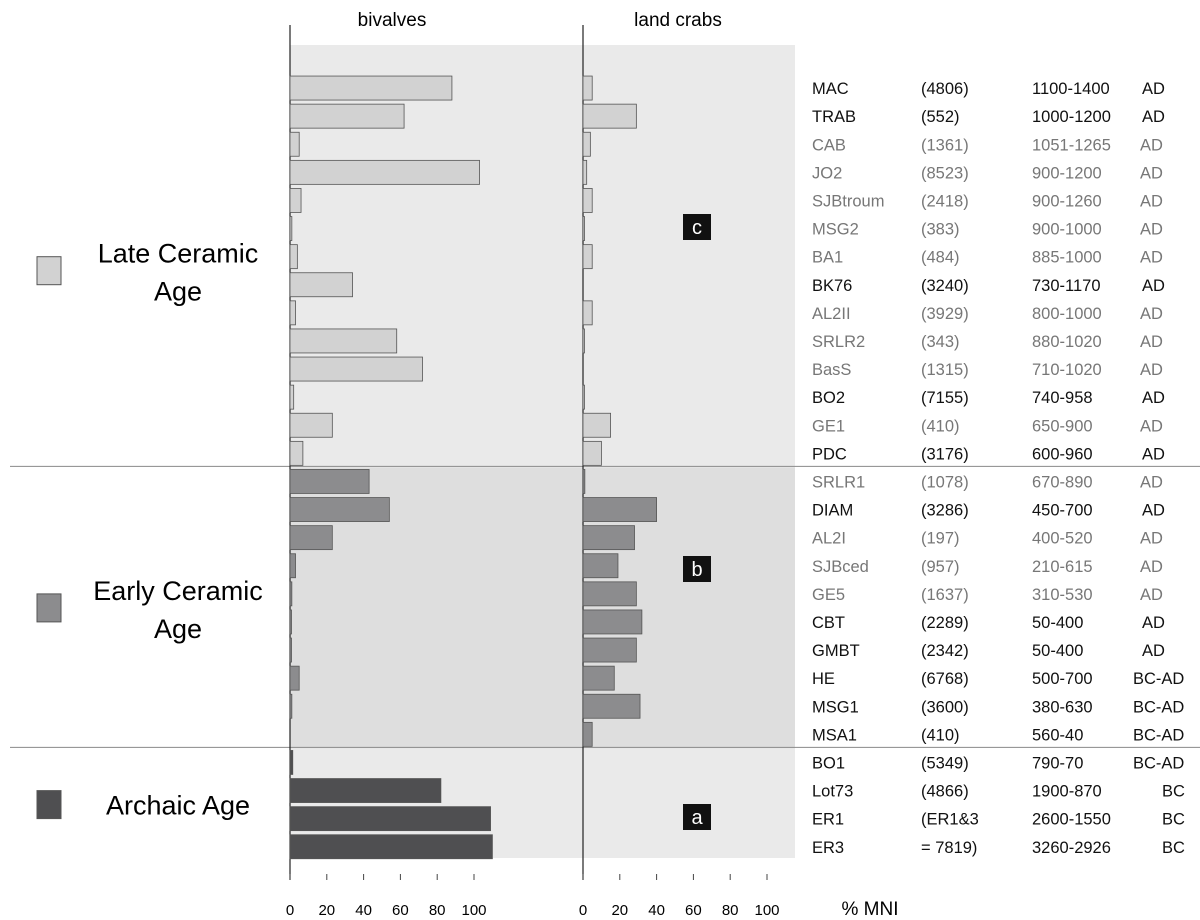 Image resolution: width=1200 pixels, height=920 pixels. I want to click on bar-land-crabs-msg2, so click(583, 228).